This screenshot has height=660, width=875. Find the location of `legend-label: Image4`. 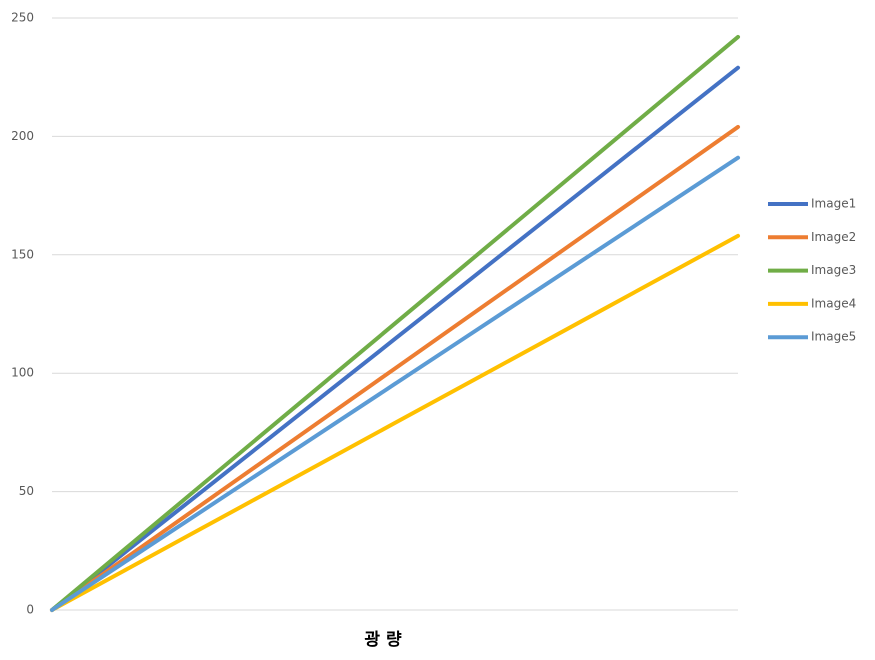

legend-label: Image4 is located at coordinates (833, 303).